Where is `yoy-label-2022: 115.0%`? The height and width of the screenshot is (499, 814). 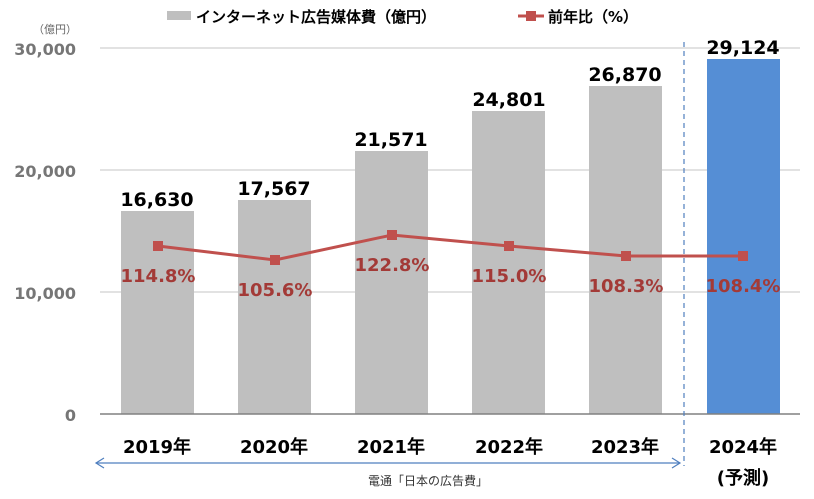
yoy-label-2022: 115.0% is located at coordinates (509, 276).